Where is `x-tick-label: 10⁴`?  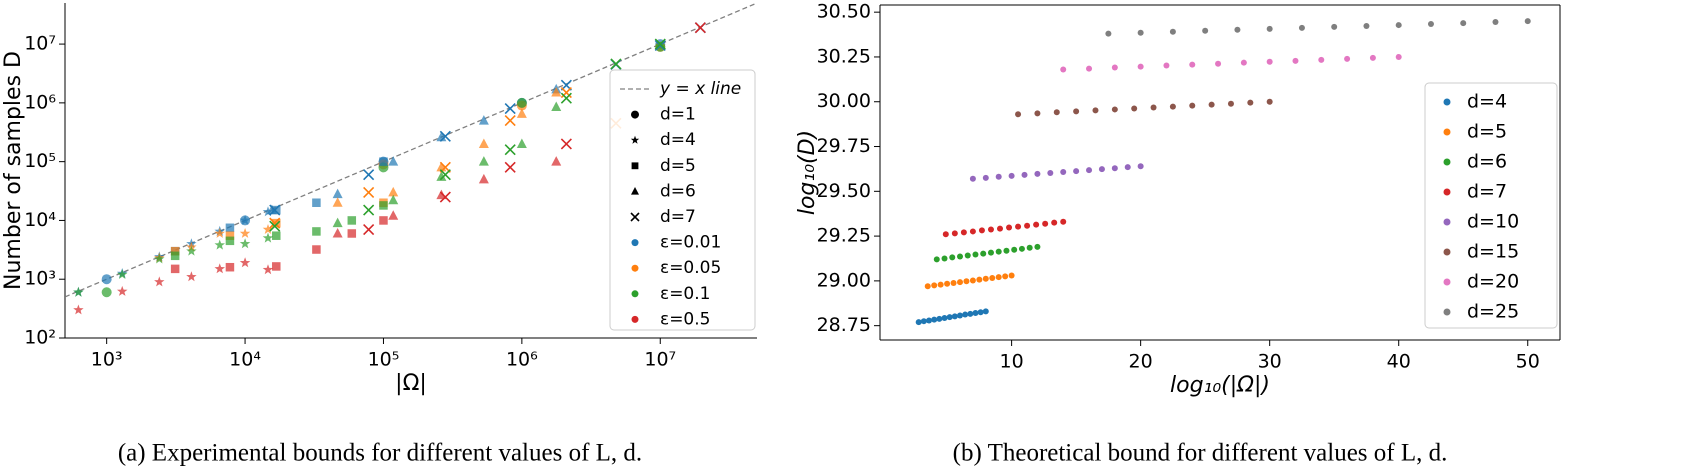 x-tick-label: 10⁴ is located at coordinates (245, 360).